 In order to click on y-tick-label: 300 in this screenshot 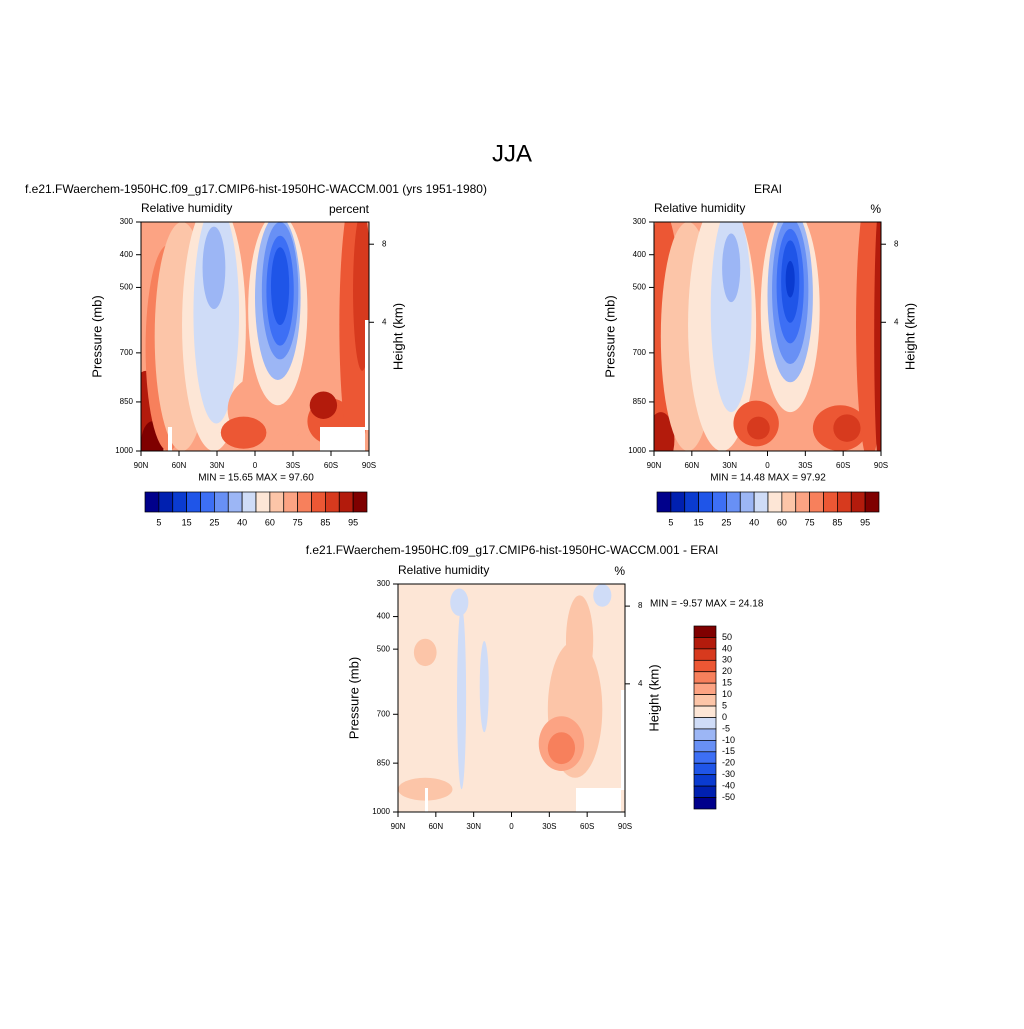, I will do `click(127, 221)`.